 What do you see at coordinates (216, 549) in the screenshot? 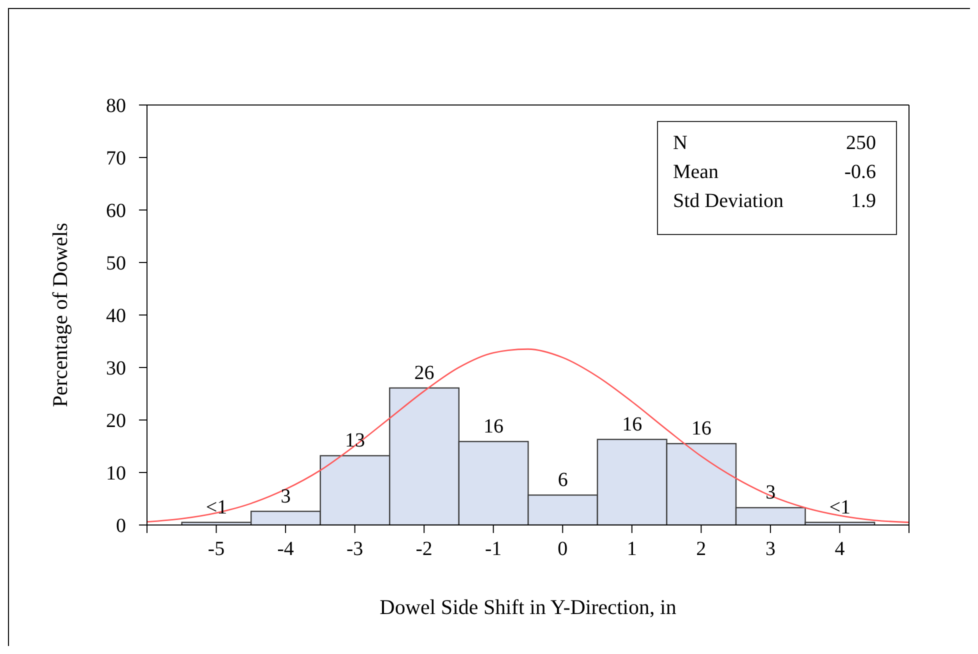
I see `x-tick-label: -5` at bounding box center [216, 549].